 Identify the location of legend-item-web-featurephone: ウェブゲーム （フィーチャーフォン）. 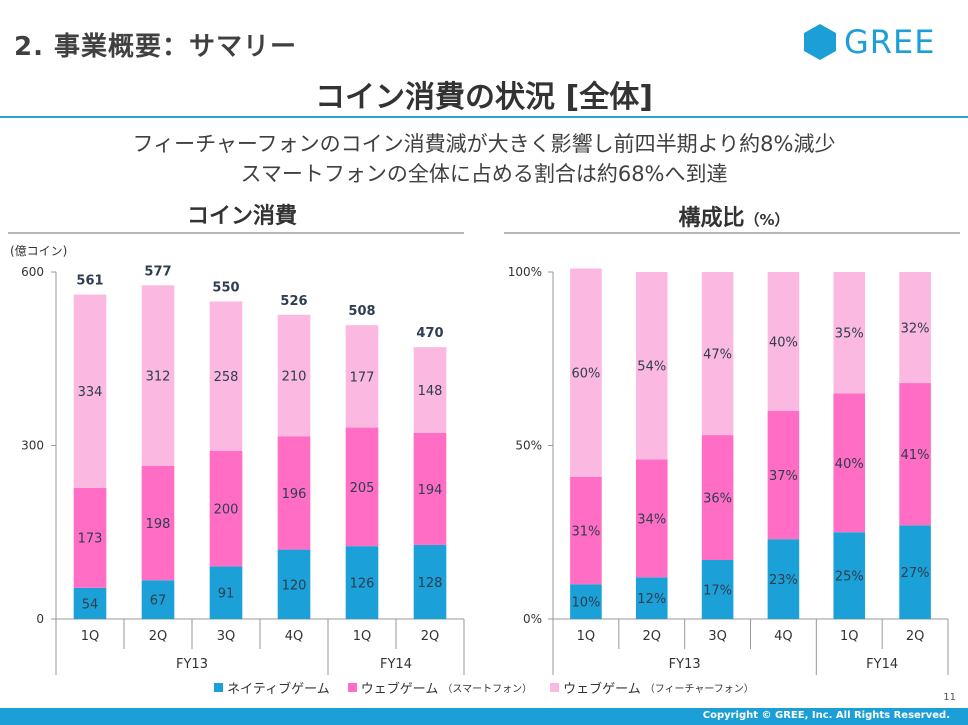
(652, 687).